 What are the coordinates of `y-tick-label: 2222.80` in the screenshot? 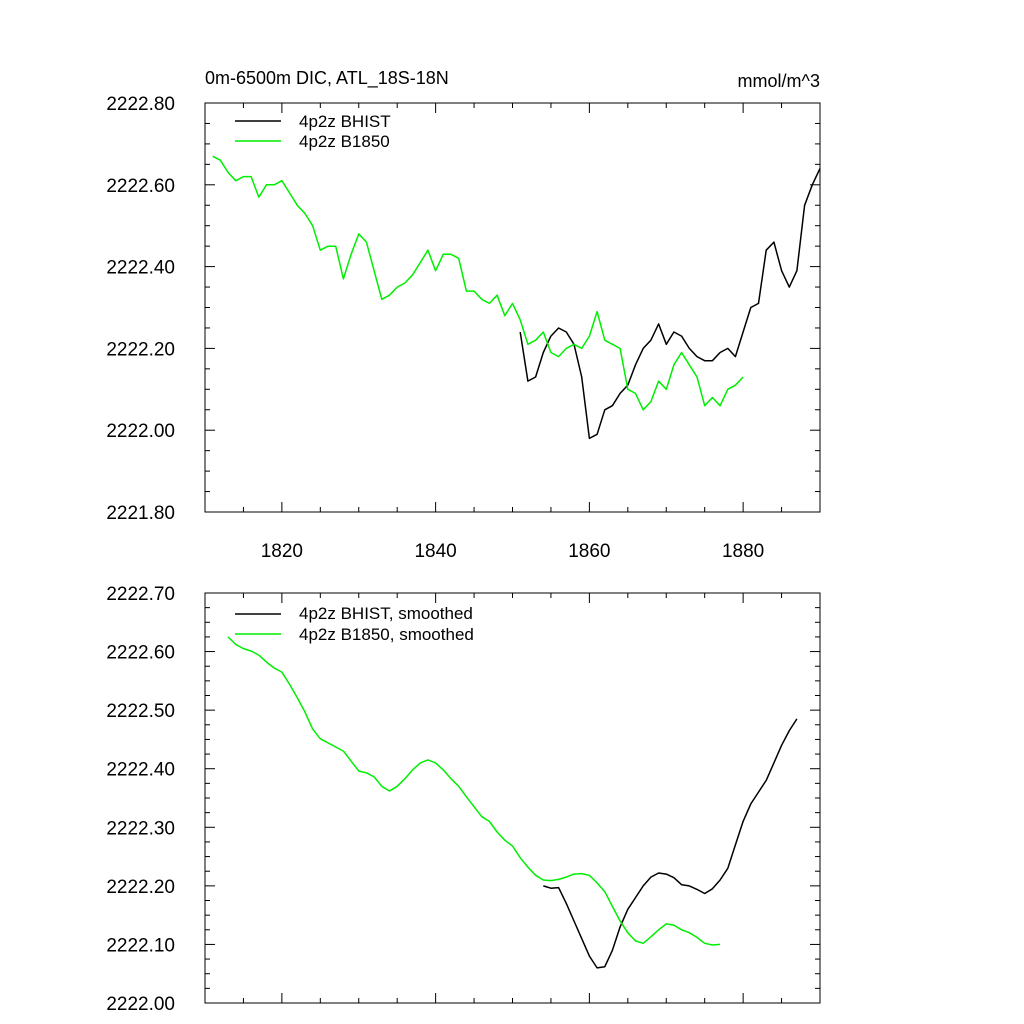 It's located at (140, 104).